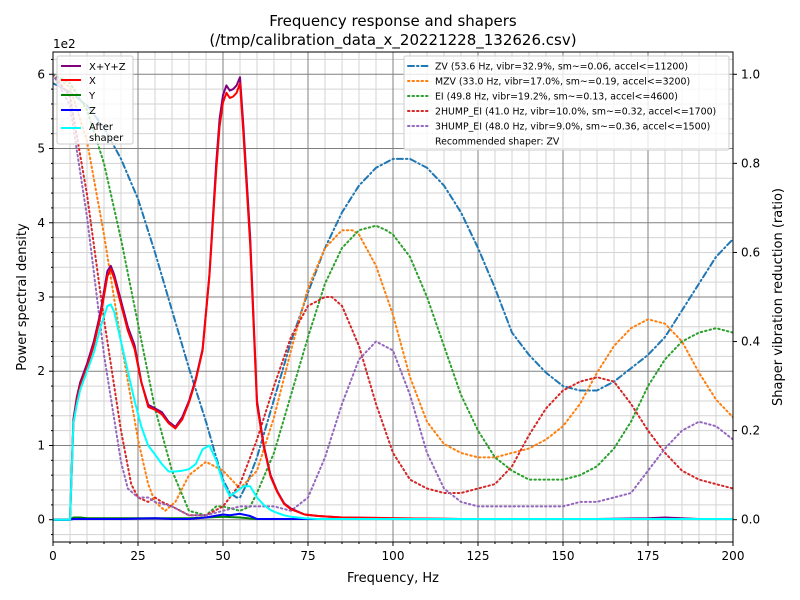 The width and height of the screenshot is (800, 600). I want to click on chart-title: Frequency response and shapers, so click(393, 21).